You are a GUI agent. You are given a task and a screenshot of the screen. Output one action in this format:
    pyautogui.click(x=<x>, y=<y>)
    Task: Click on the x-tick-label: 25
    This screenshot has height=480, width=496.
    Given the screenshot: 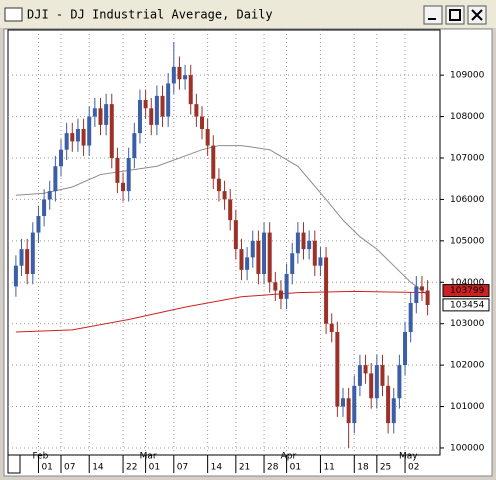 What is the action you would take?
    pyautogui.click(x=385, y=468)
    